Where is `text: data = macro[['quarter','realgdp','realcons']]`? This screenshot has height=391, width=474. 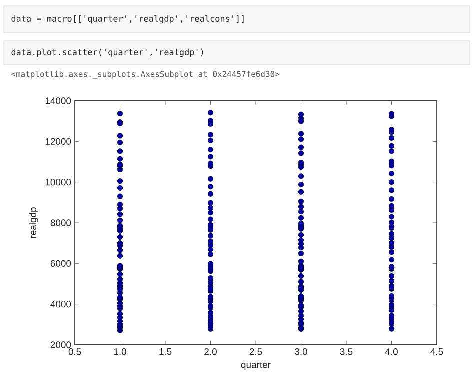
text: data = macro[['quarter','realgdp','realcons']] is located at coordinates (128, 19).